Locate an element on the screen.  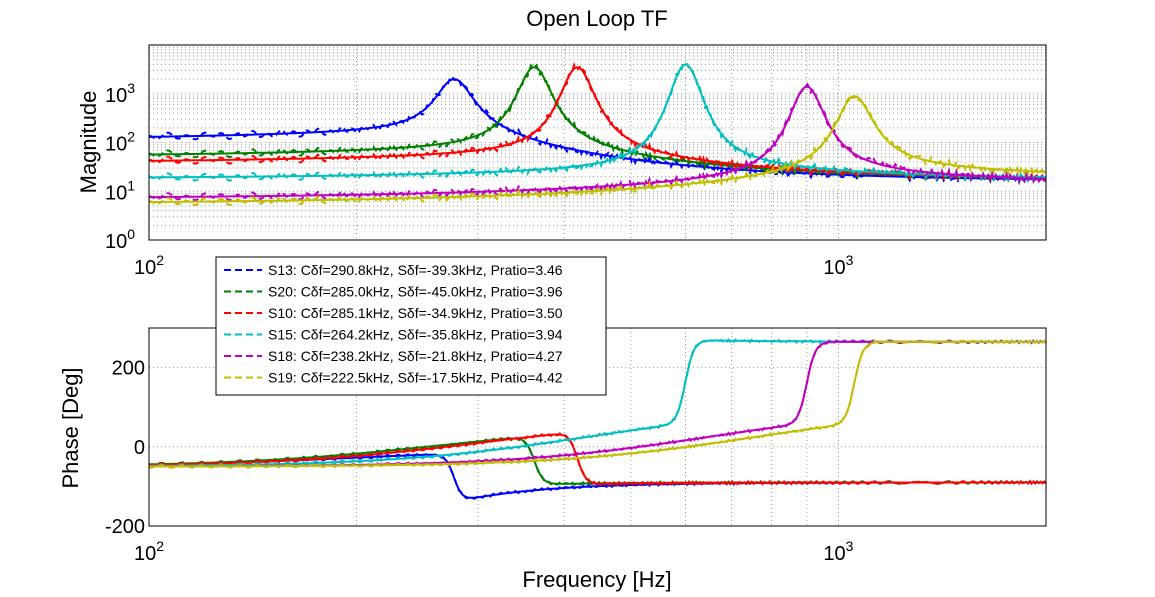
phase-y-tick-label: -200 is located at coordinates (125, 527).